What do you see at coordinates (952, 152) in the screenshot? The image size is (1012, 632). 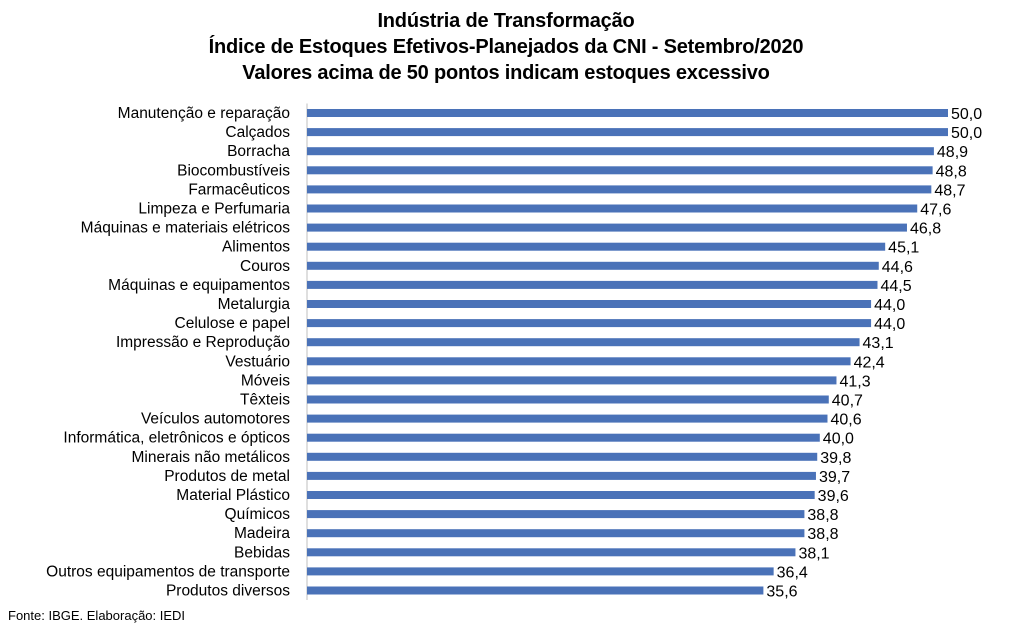 I see `data-label: 48,9` at bounding box center [952, 152].